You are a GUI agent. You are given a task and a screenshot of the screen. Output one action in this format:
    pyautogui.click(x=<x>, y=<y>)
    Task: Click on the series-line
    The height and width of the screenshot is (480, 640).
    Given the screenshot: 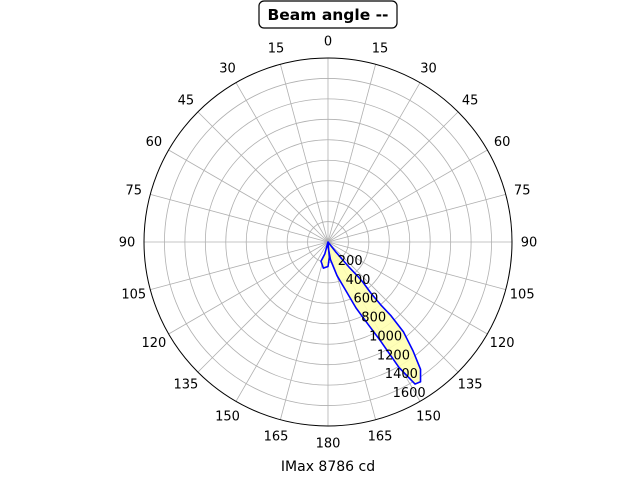 What is the action you would take?
    pyautogui.click(x=371, y=313)
    